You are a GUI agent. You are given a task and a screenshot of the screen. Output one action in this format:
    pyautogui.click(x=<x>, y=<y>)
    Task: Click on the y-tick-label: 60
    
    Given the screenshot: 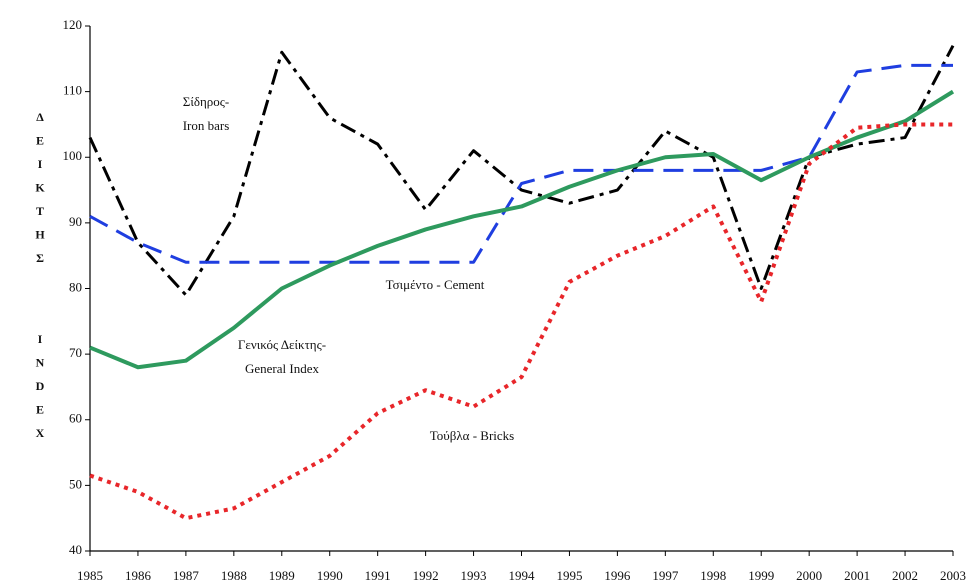 What is the action you would take?
    pyautogui.click(x=75, y=418)
    